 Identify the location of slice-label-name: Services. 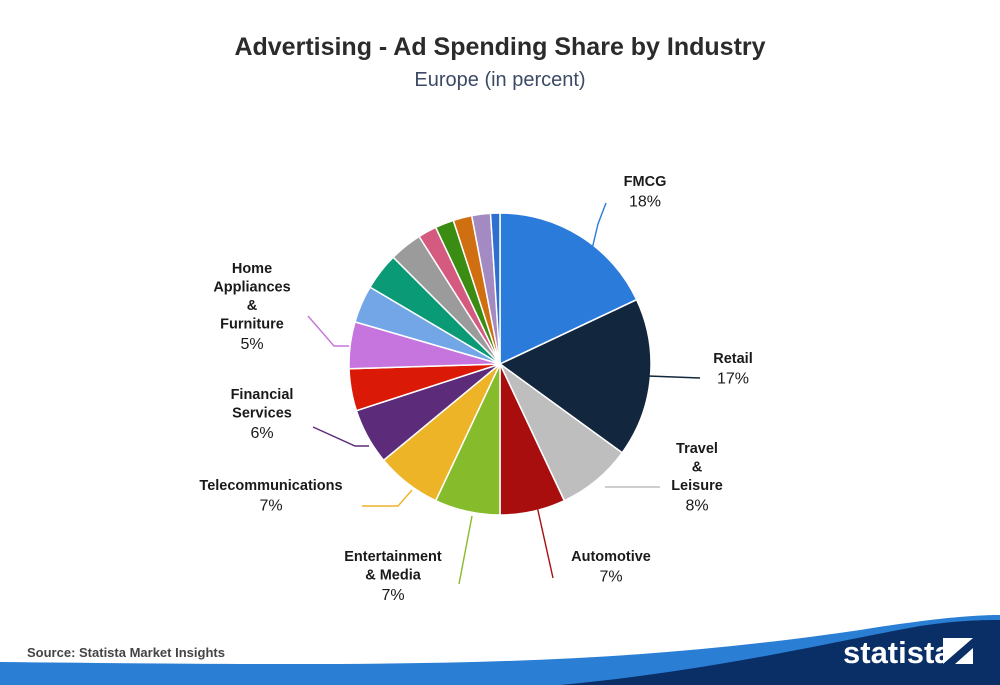
(262, 414).